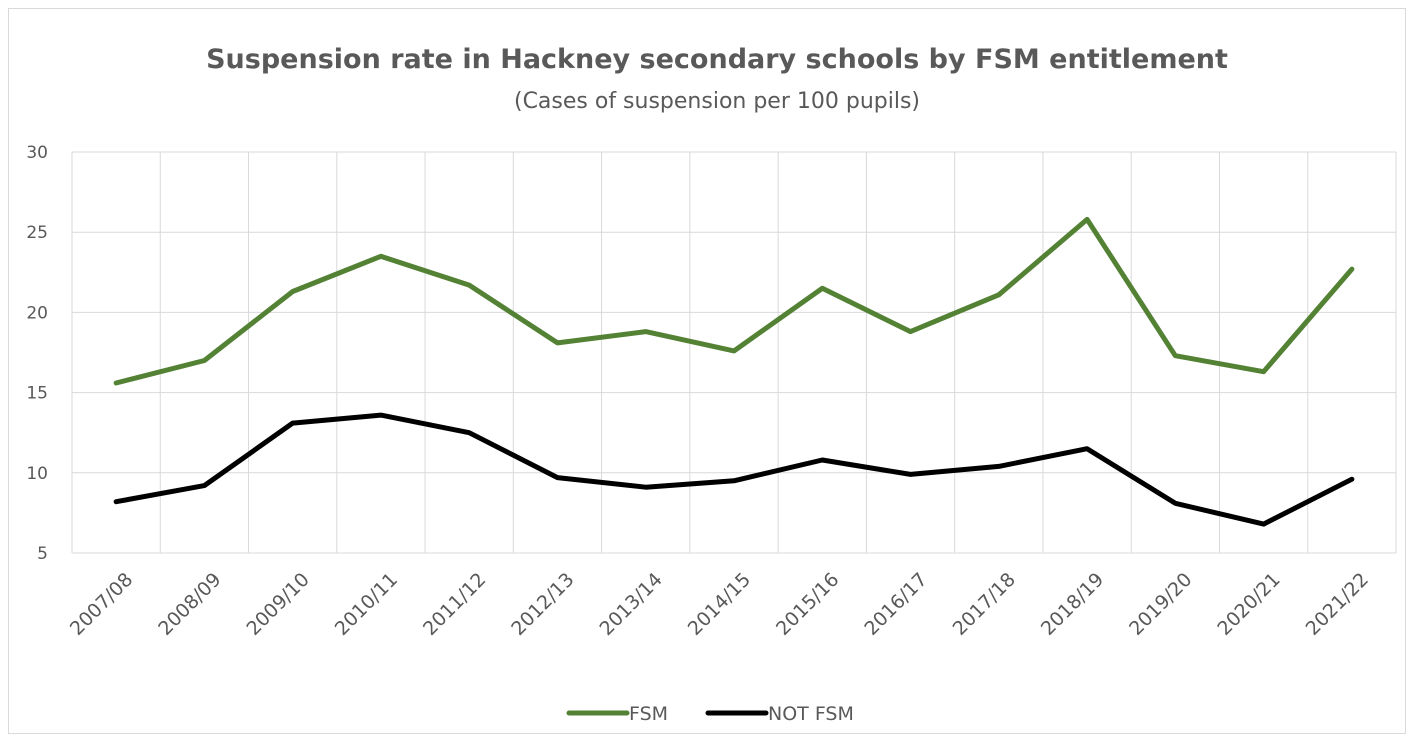  What do you see at coordinates (717, 101) in the screenshot?
I see `chart-subtitle: (Cases of suspension per 100 pupils)` at bounding box center [717, 101].